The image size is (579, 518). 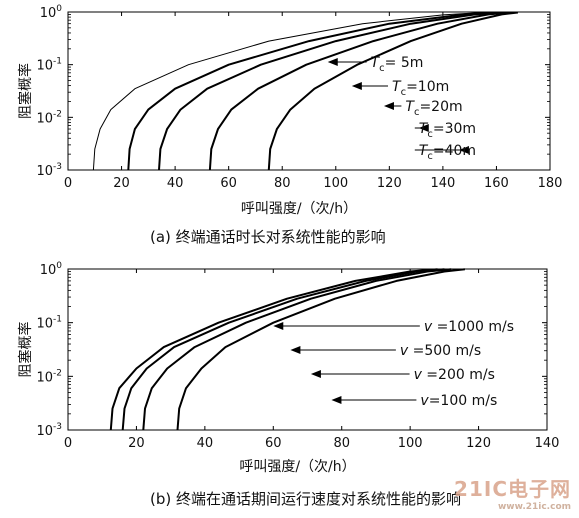 I want to click on x-tick-label: 180, so click(x=550, y=183).